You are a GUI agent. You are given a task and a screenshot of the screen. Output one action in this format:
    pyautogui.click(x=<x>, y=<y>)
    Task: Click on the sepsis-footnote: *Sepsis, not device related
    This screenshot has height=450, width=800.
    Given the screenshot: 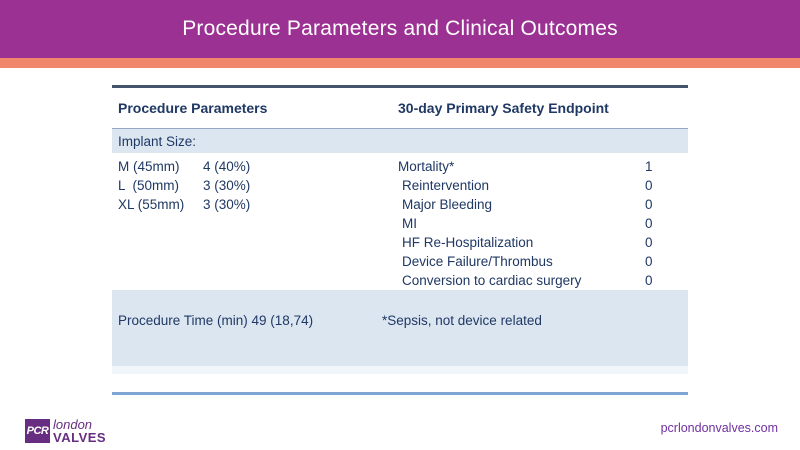 What is the action you would take?
    pyautogui.click(x=462, y=320)
    